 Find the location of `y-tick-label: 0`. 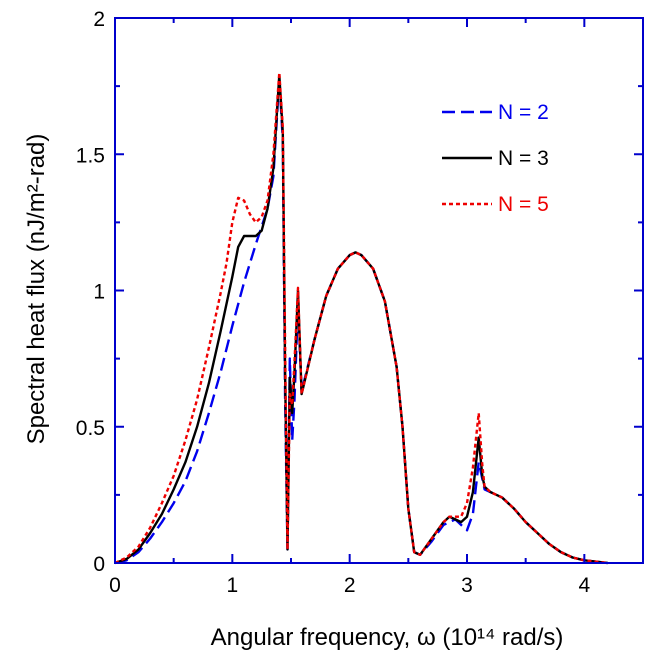

y-tick-label: 0 is located at coordinates (99, 564).